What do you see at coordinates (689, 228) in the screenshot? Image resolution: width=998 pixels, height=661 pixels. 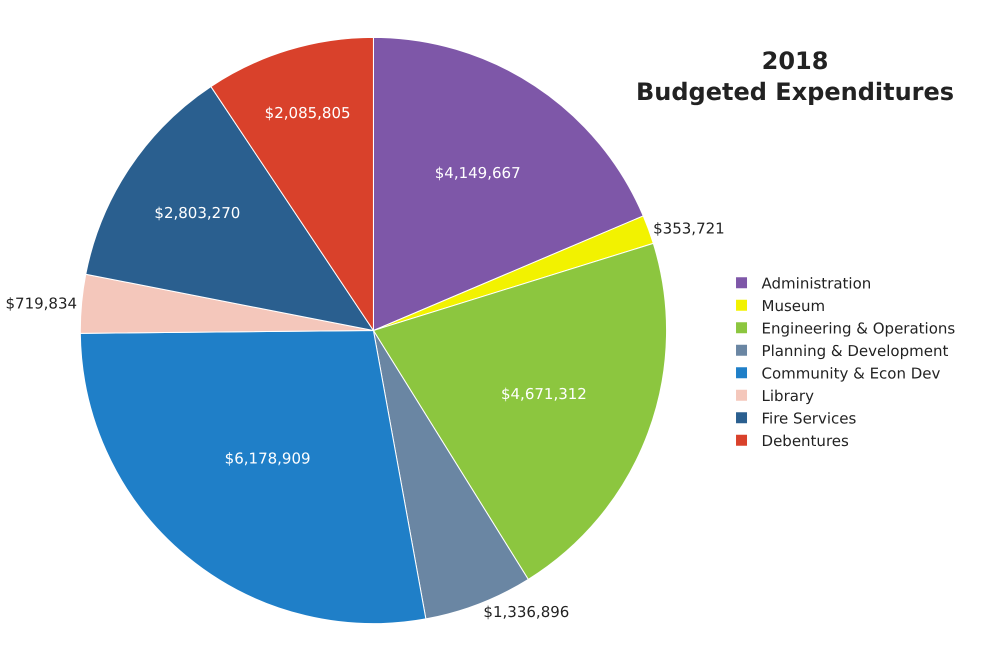 I see `data-label: $353,721` at bounding box center [689, 228].